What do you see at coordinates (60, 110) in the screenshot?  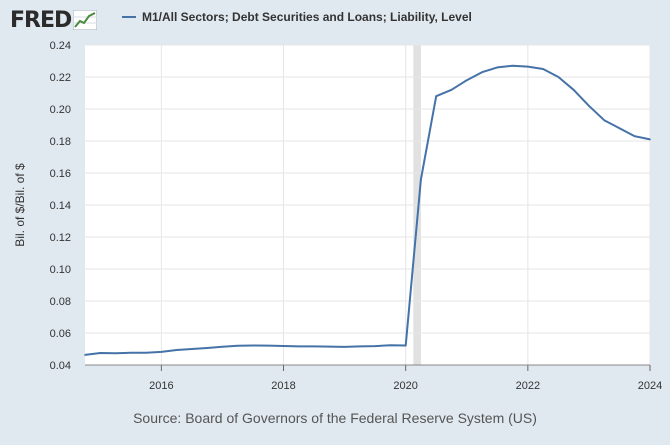 I see `y-tick-label: 0.20` at bounding box center [60, 110].